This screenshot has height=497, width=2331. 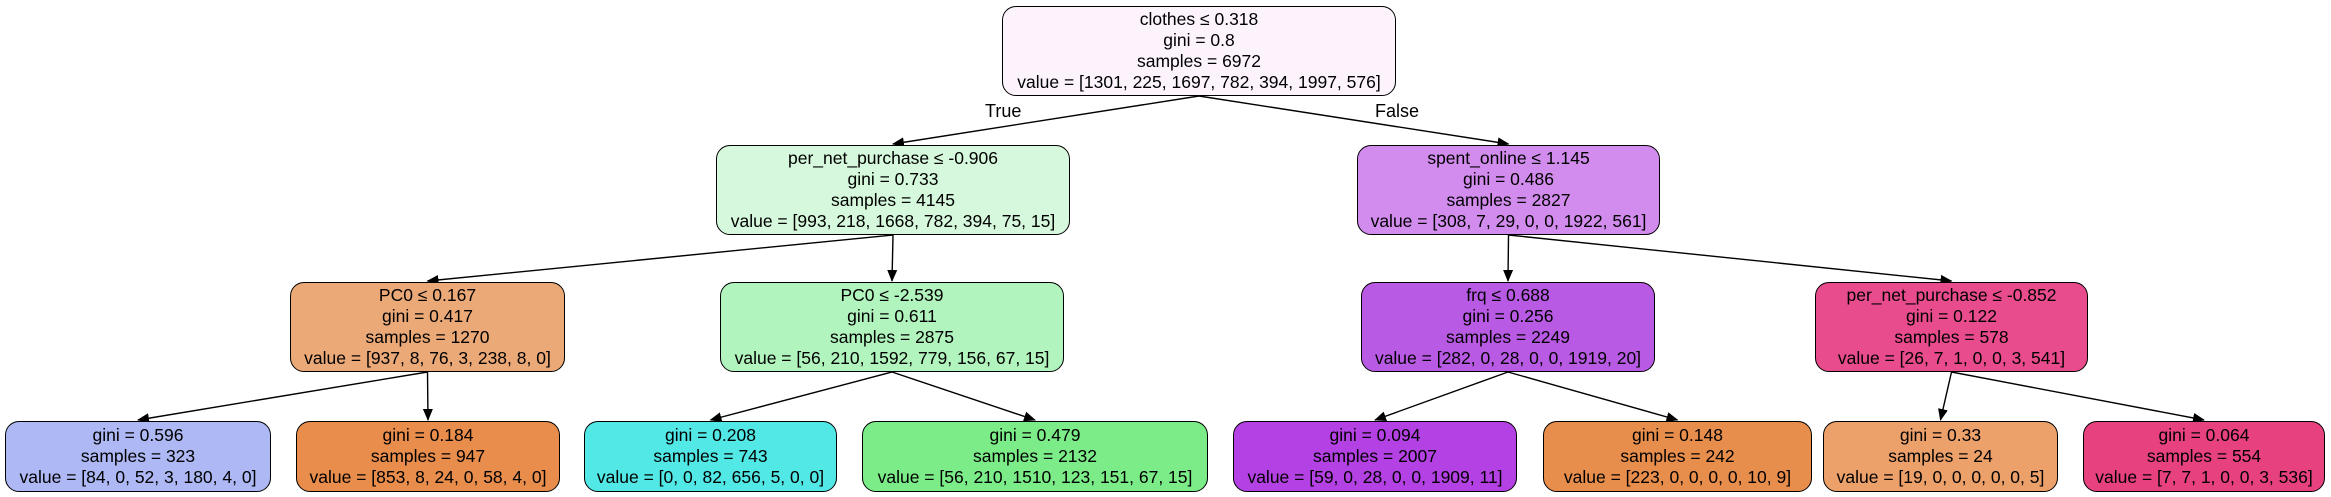 I want to click on node-text-line: gini = 0.064, so click(x=2204, y=435).